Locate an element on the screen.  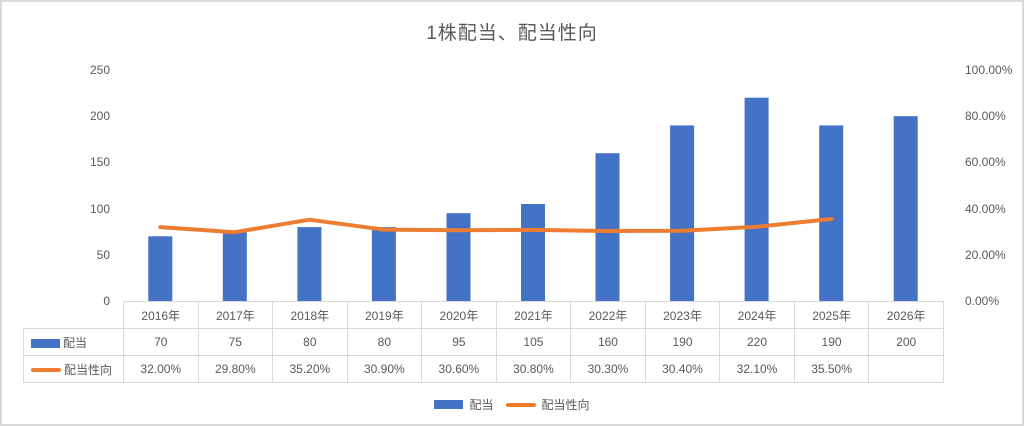
year-header-cell: 2021年 is located at coordinates (533, 315).